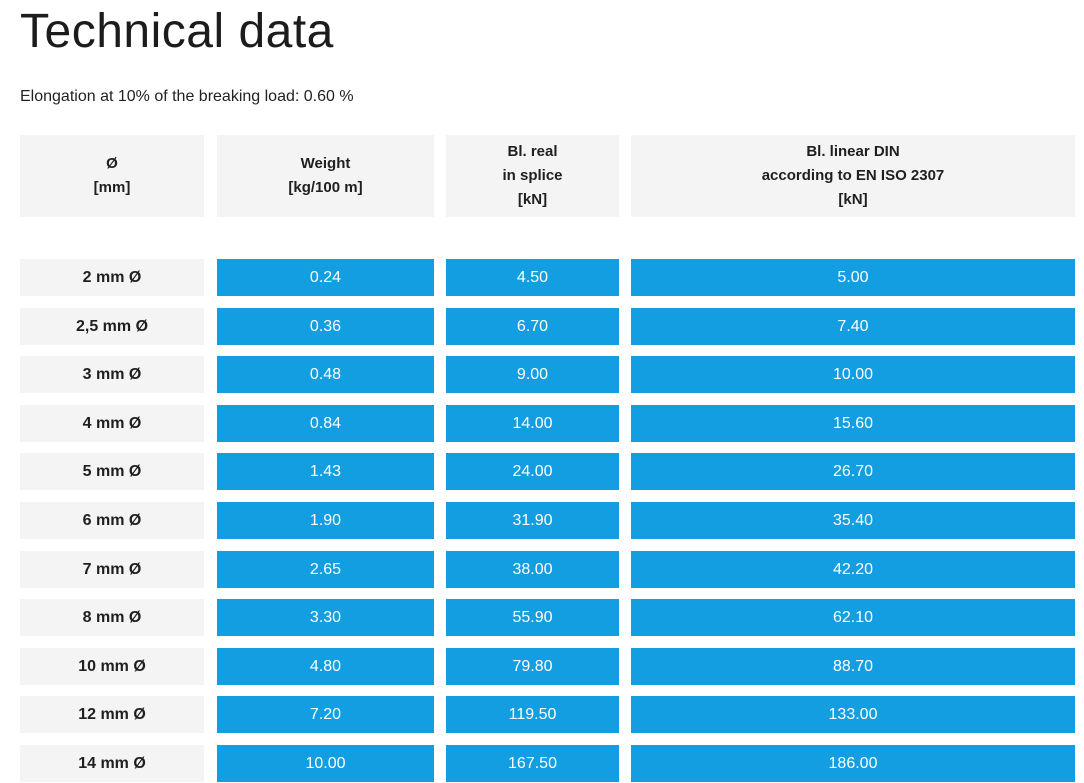 The width and height of the screenshot is (1084, 783). Describe the element at coordinates (112, 617) in the screenshot. I see `cell-diameter: 8 mm Ø` at that location.